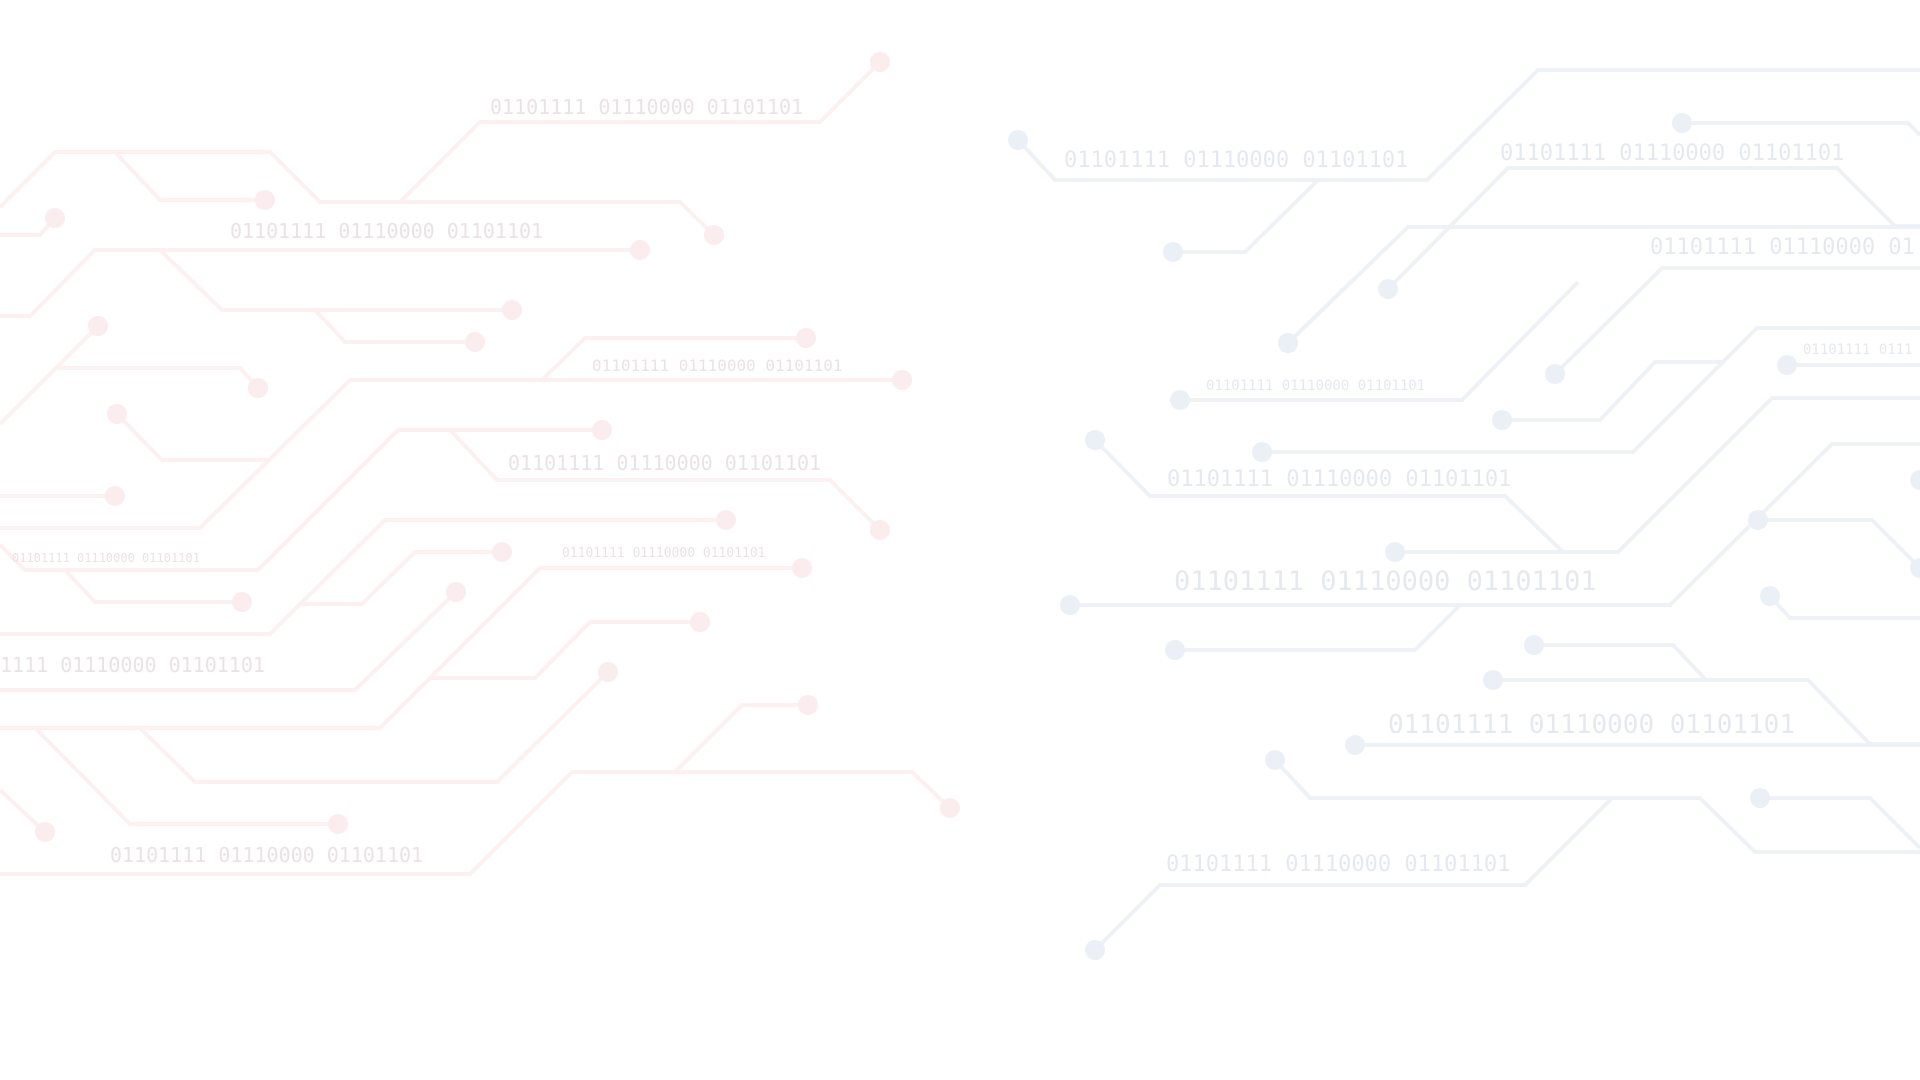  I want to click on binary-label: 01101111 0111, so click(1858, 350).